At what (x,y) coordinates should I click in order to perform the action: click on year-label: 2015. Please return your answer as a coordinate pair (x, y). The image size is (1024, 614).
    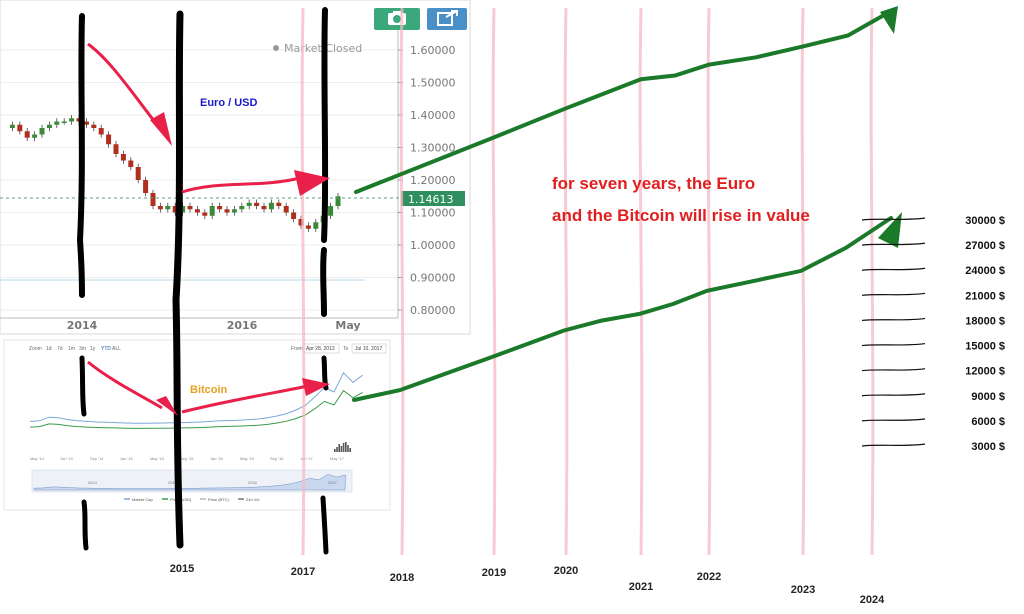
    Looking at the image, I should click on (182, 569).